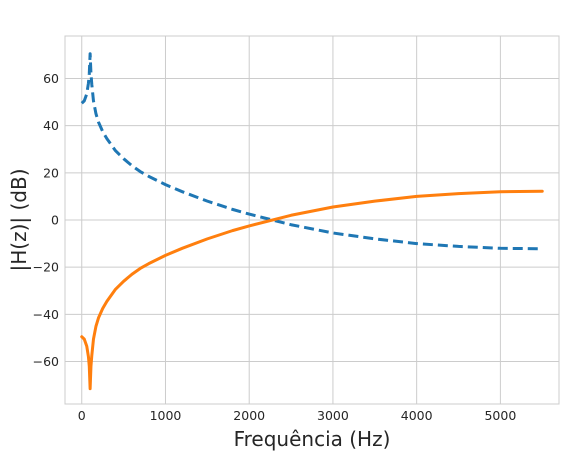  What do you see at coordinates (46, 361) in the screenshot?
I see `y-tick-label: −60` at bounding box center [46, 361].